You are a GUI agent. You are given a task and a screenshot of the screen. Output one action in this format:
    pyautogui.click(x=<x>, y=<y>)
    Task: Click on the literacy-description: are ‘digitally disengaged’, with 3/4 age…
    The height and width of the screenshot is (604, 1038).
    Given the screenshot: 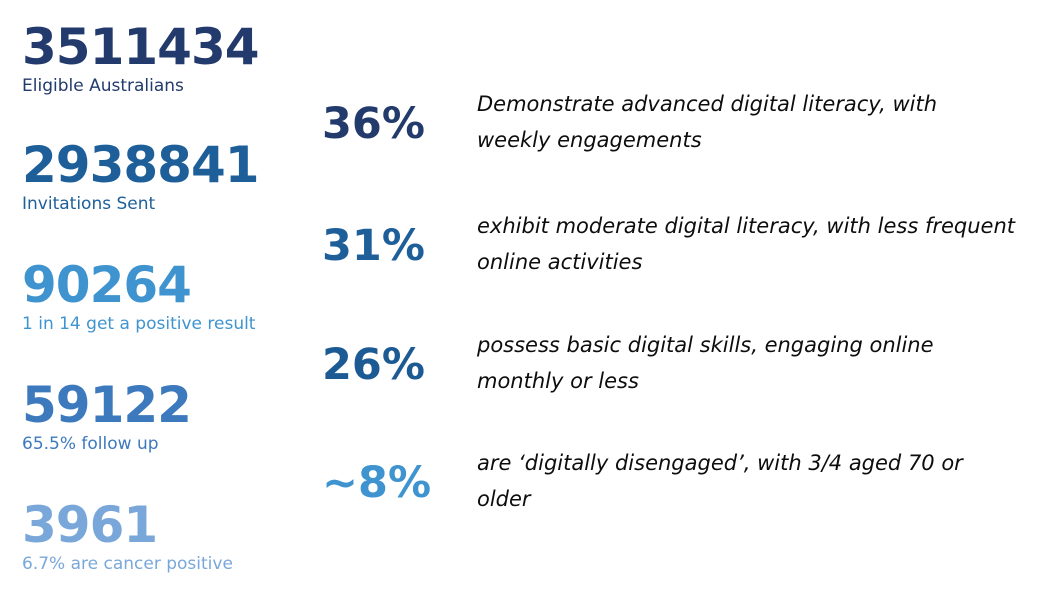 What is the action you would take?
    pyautogui.click(x=720, y=481)
    